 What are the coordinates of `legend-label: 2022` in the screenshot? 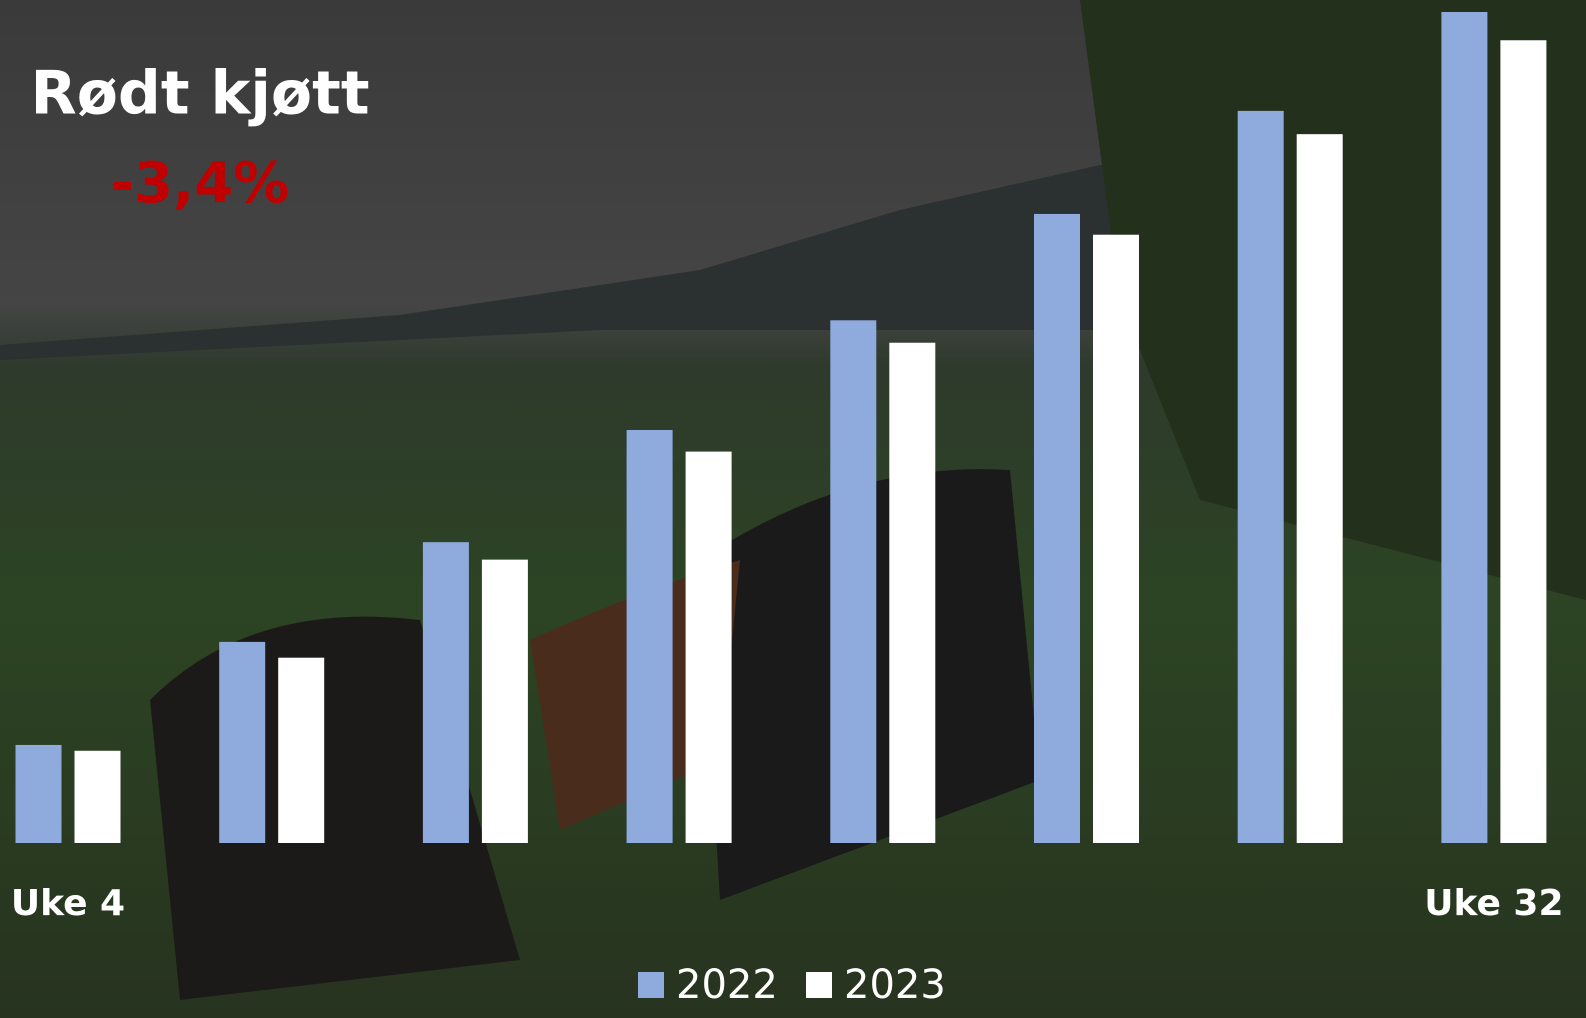 It's located at (727, 985).